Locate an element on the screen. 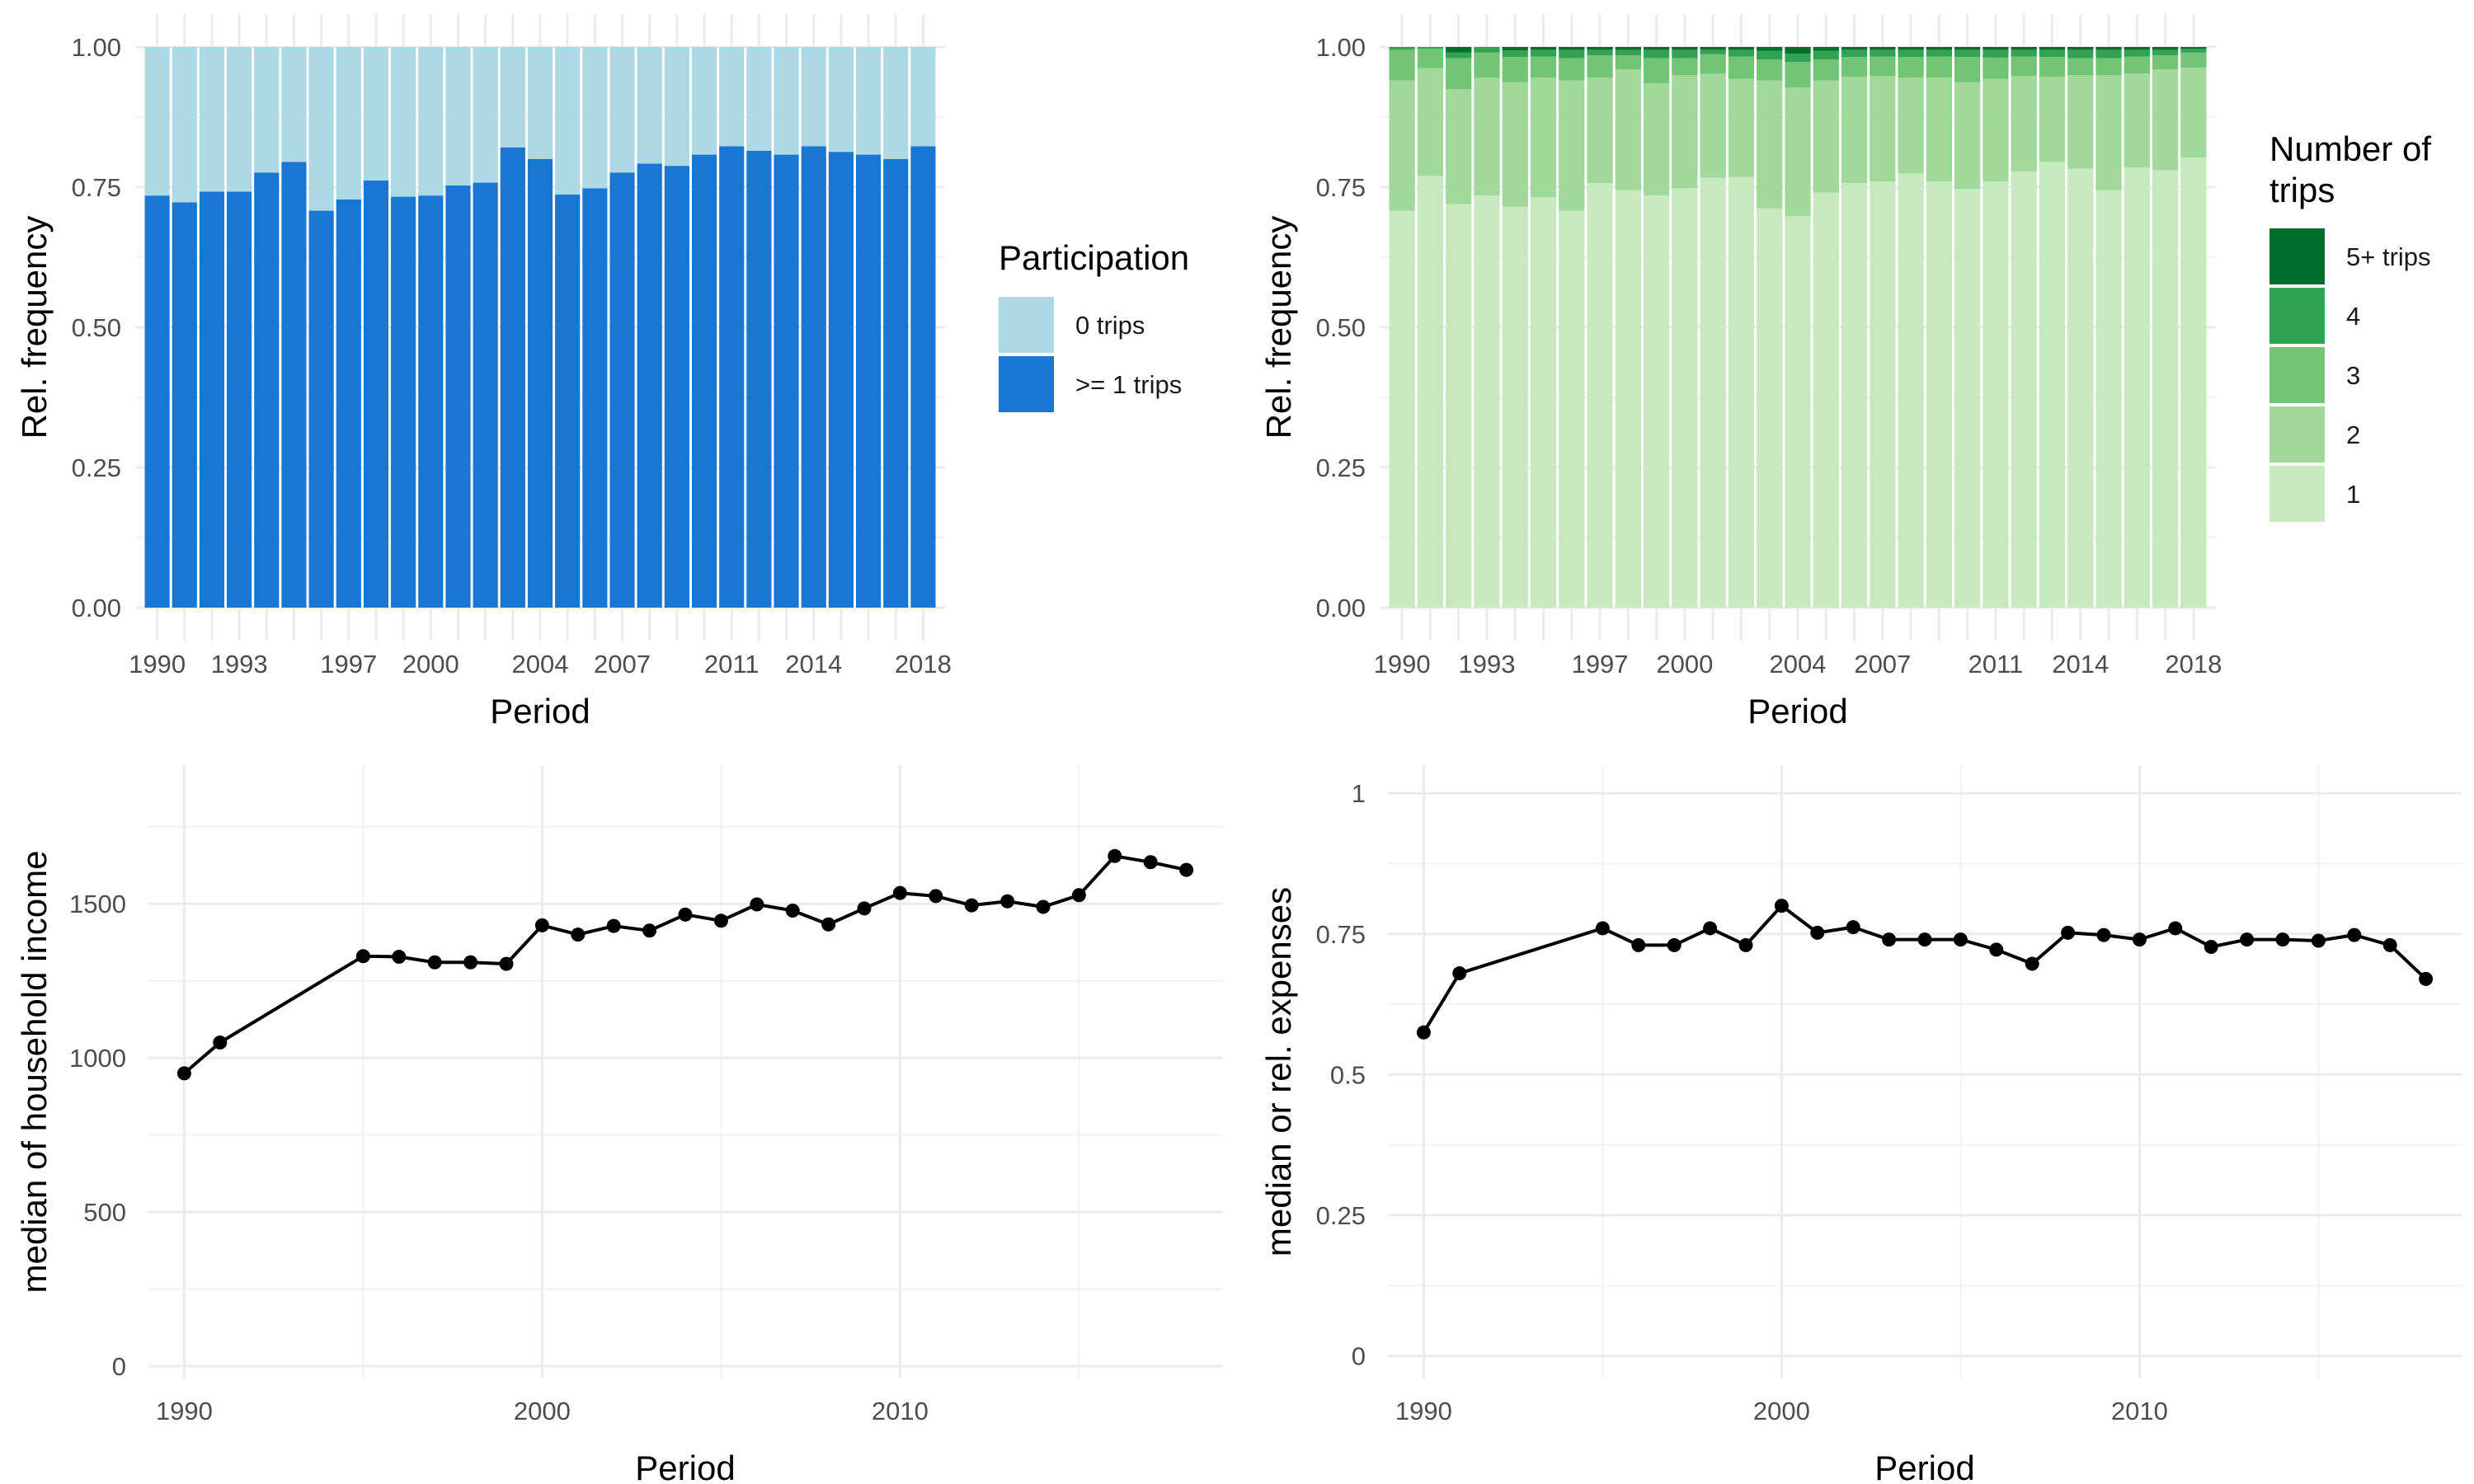 This screenshot has height=1484, width=2474. x-tick-label: 2011 is located at coordinates (732, 664).